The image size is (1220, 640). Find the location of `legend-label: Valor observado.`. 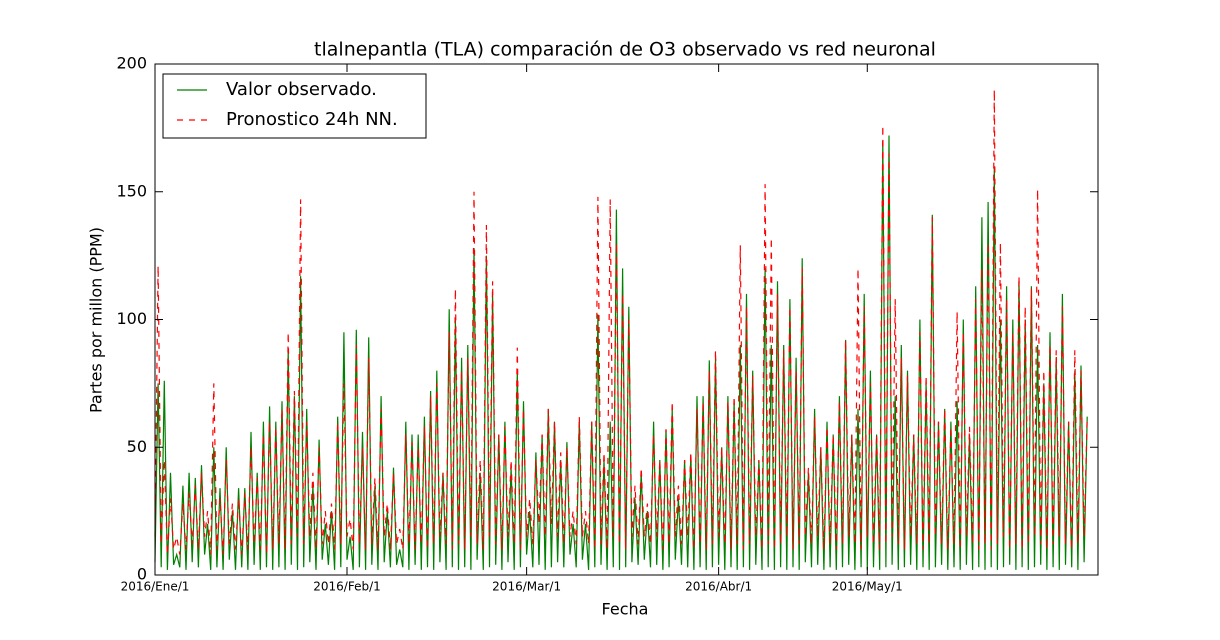

legend-label: Valor observado. is located at coordinates (301, 89).